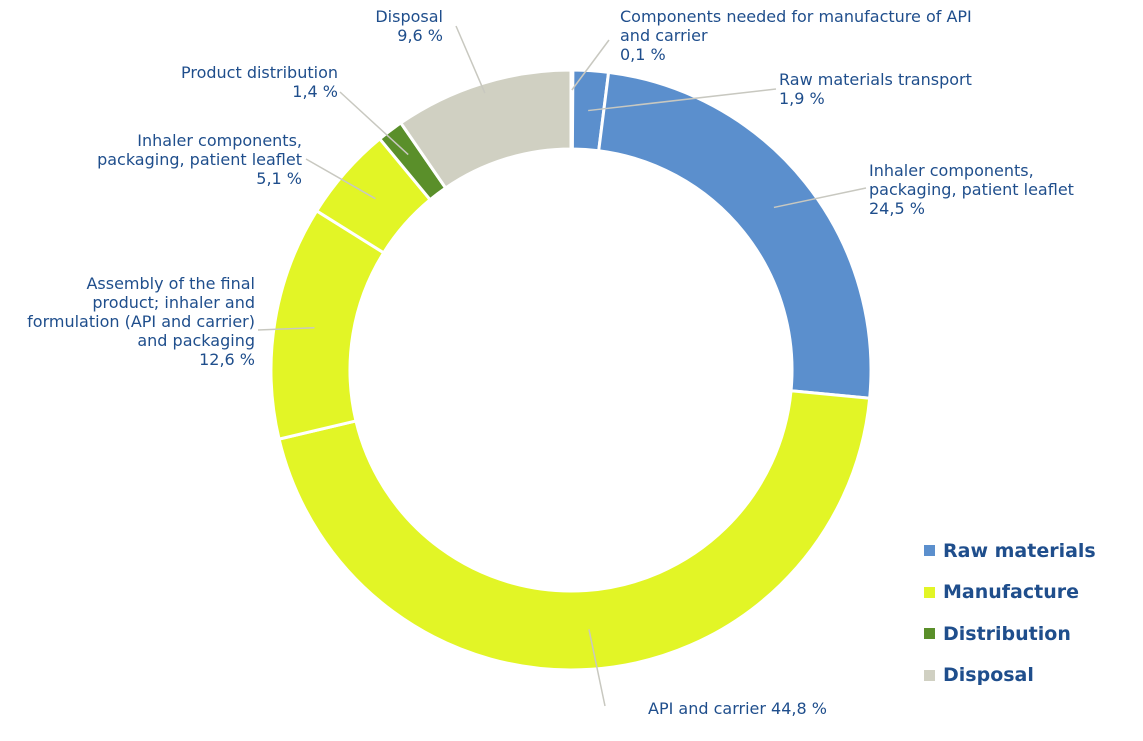 This screenshot has height=741, width=1143. I want to click on slice-label-2-line-1: packaging, patient leaflet, so click(971, 189).